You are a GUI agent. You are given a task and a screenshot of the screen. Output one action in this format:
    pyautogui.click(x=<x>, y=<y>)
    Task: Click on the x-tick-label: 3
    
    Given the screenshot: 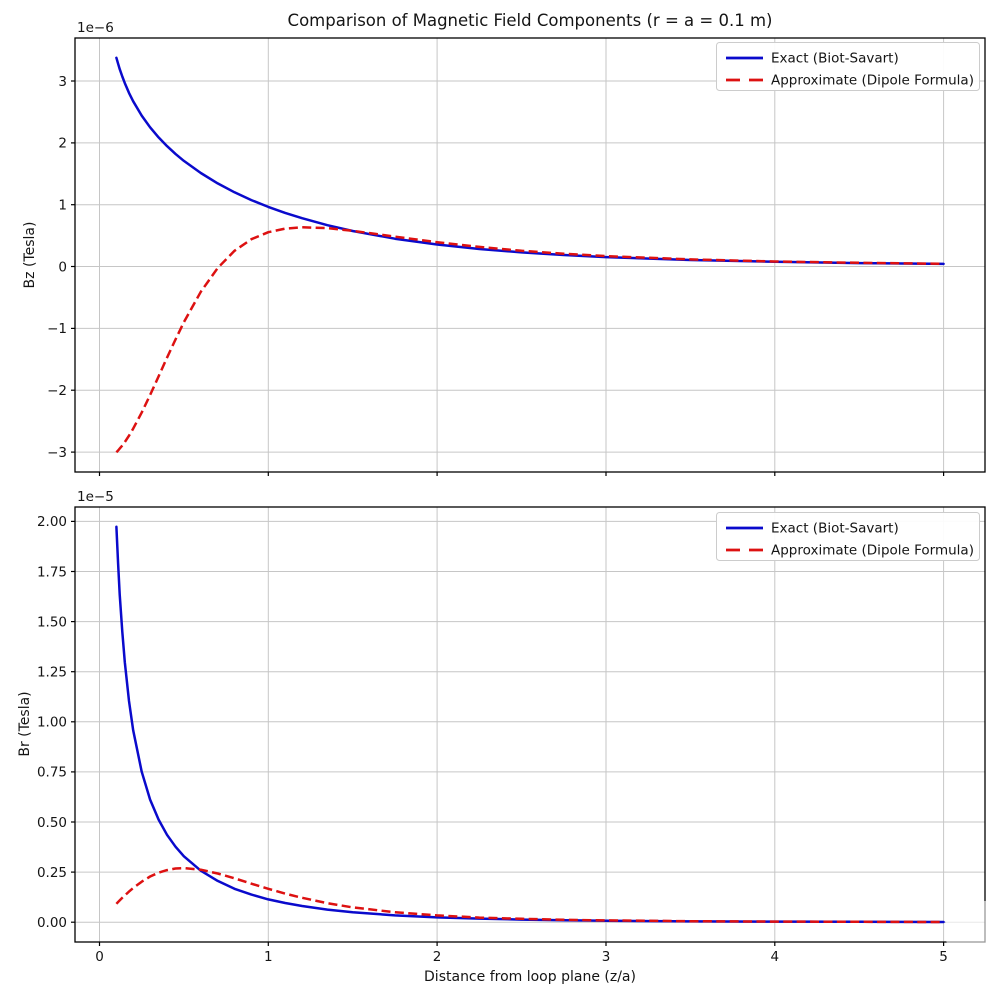 What is the action you would take?
    pyautogui.click(x=606, y=957)
    